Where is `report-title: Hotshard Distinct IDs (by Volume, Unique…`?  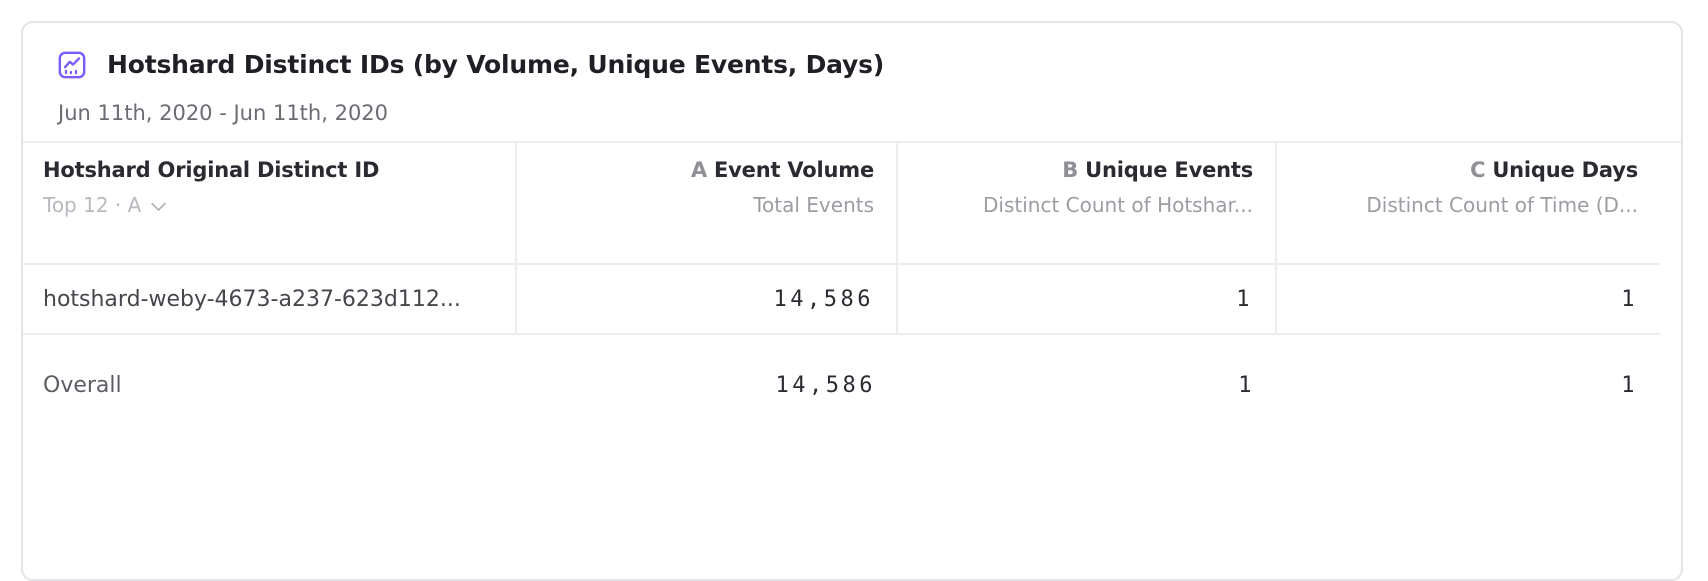
report-title: Hotshard Distinct IDs (by Volume, Unique… is located at coordinates (496, 64).